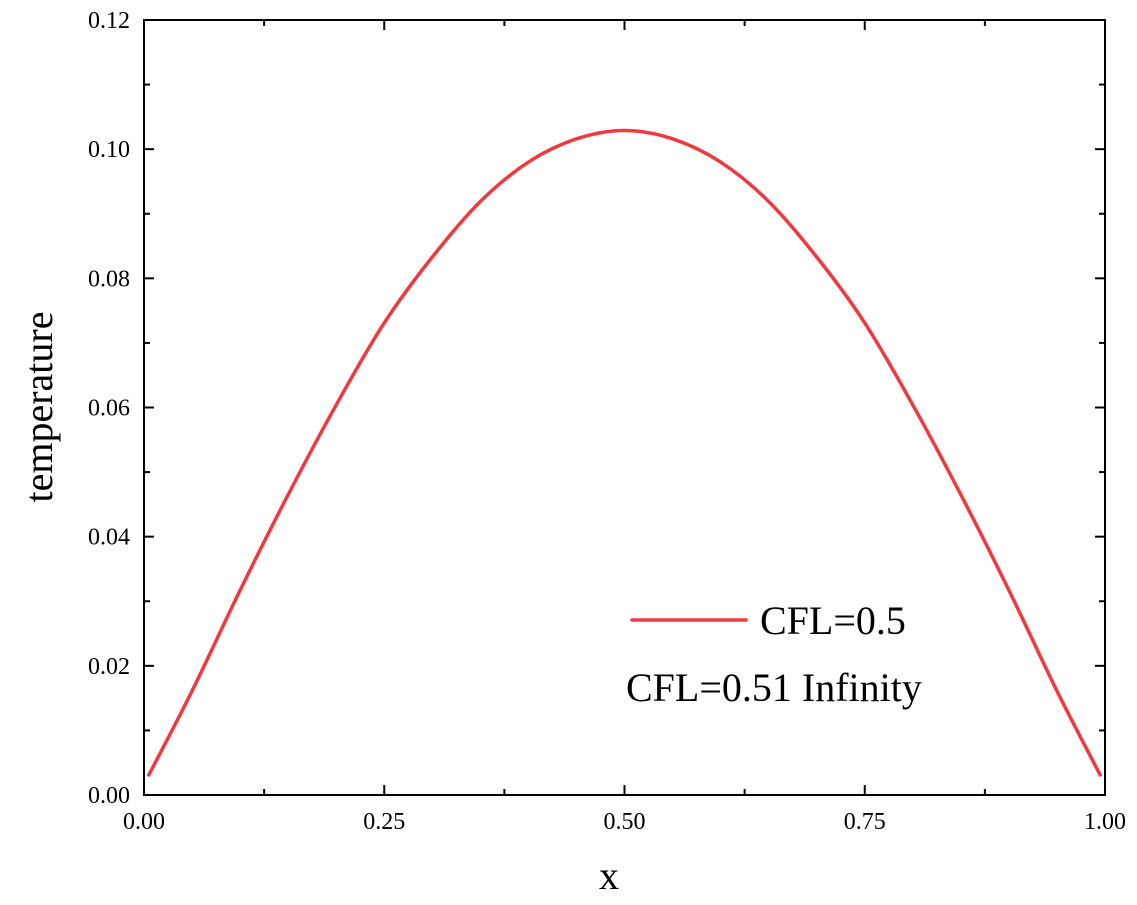  I want to click on x-tick-label: 0.25, so click(384, 822).